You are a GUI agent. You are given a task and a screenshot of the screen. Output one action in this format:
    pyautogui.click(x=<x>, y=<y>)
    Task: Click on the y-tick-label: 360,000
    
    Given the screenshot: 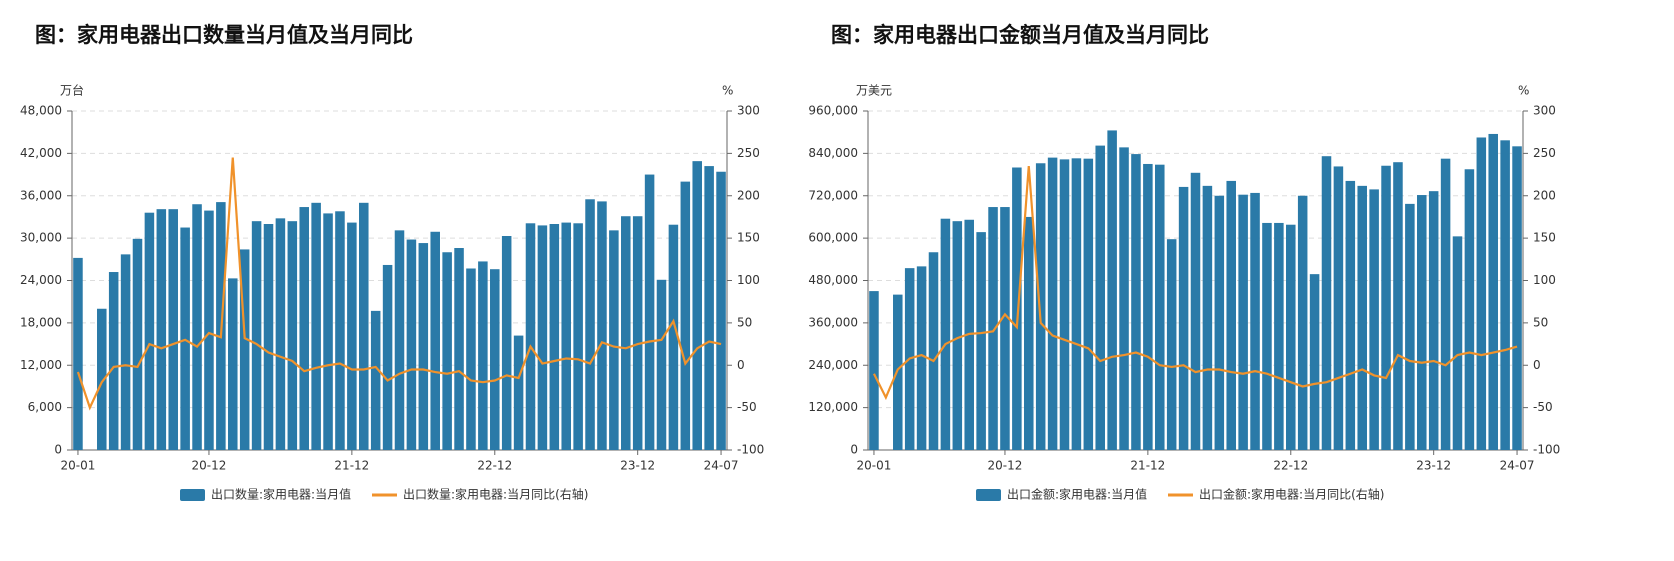 What is the action you would take?
    pyautogui.click(x=833, y=322)
    